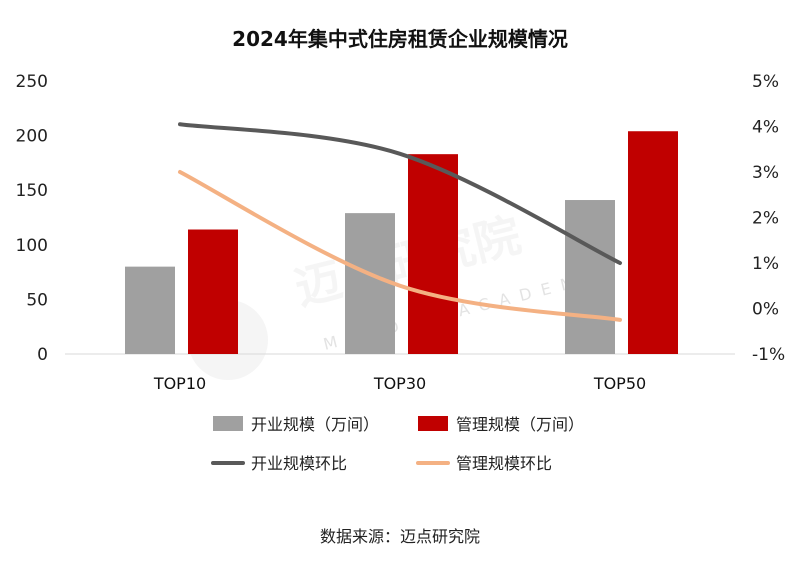 The height and width of the screenshot is (568, 800). Describe the element at coordinates (433, 254) in the screenshot. I see `bar-managed-scale-top30` at that location.